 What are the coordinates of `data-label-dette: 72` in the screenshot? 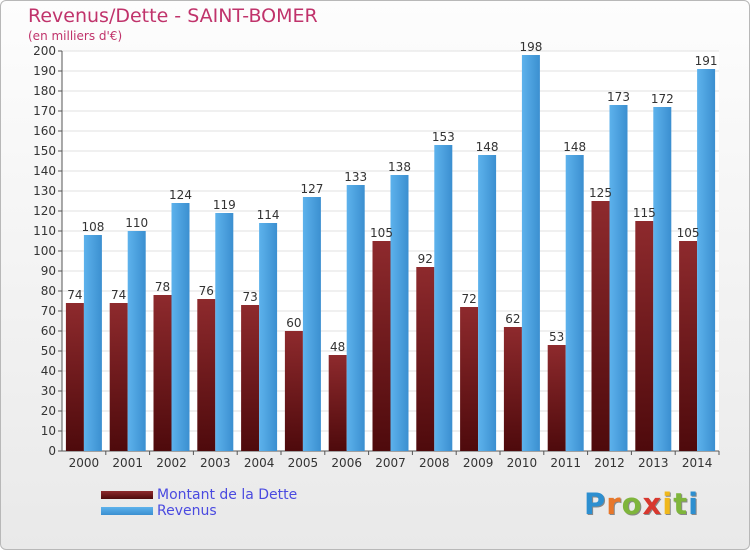 It's located at (468, 299).